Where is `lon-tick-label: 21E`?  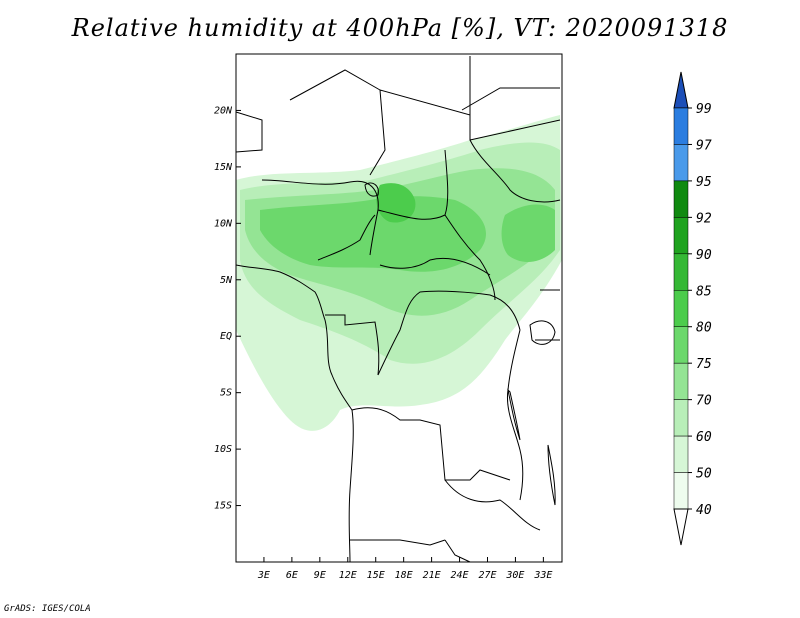 lon-tick-label: 21E is located at coordinates (432, 575).